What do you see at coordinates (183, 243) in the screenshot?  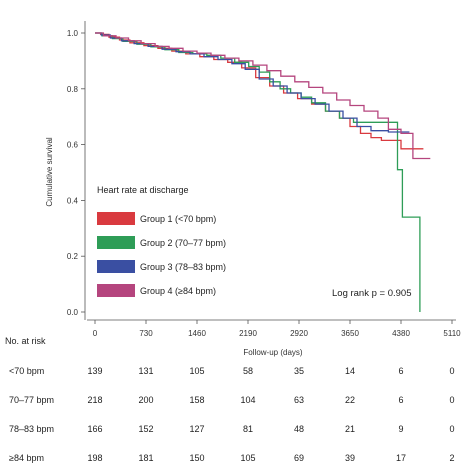 I see `legend-label-group-2: Group 2 (70–77 bpm)` at bounding box center [183, 243].